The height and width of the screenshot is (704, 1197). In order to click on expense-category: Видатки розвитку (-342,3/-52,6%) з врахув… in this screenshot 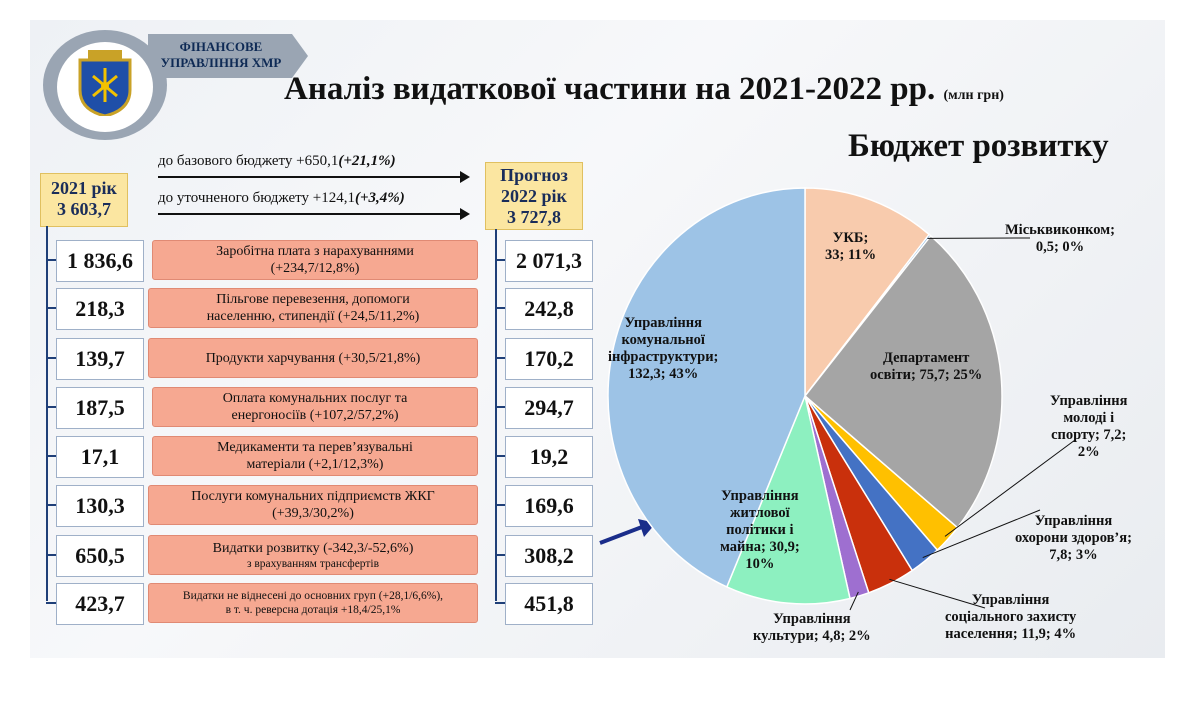, I will do `click(313, 555)`.